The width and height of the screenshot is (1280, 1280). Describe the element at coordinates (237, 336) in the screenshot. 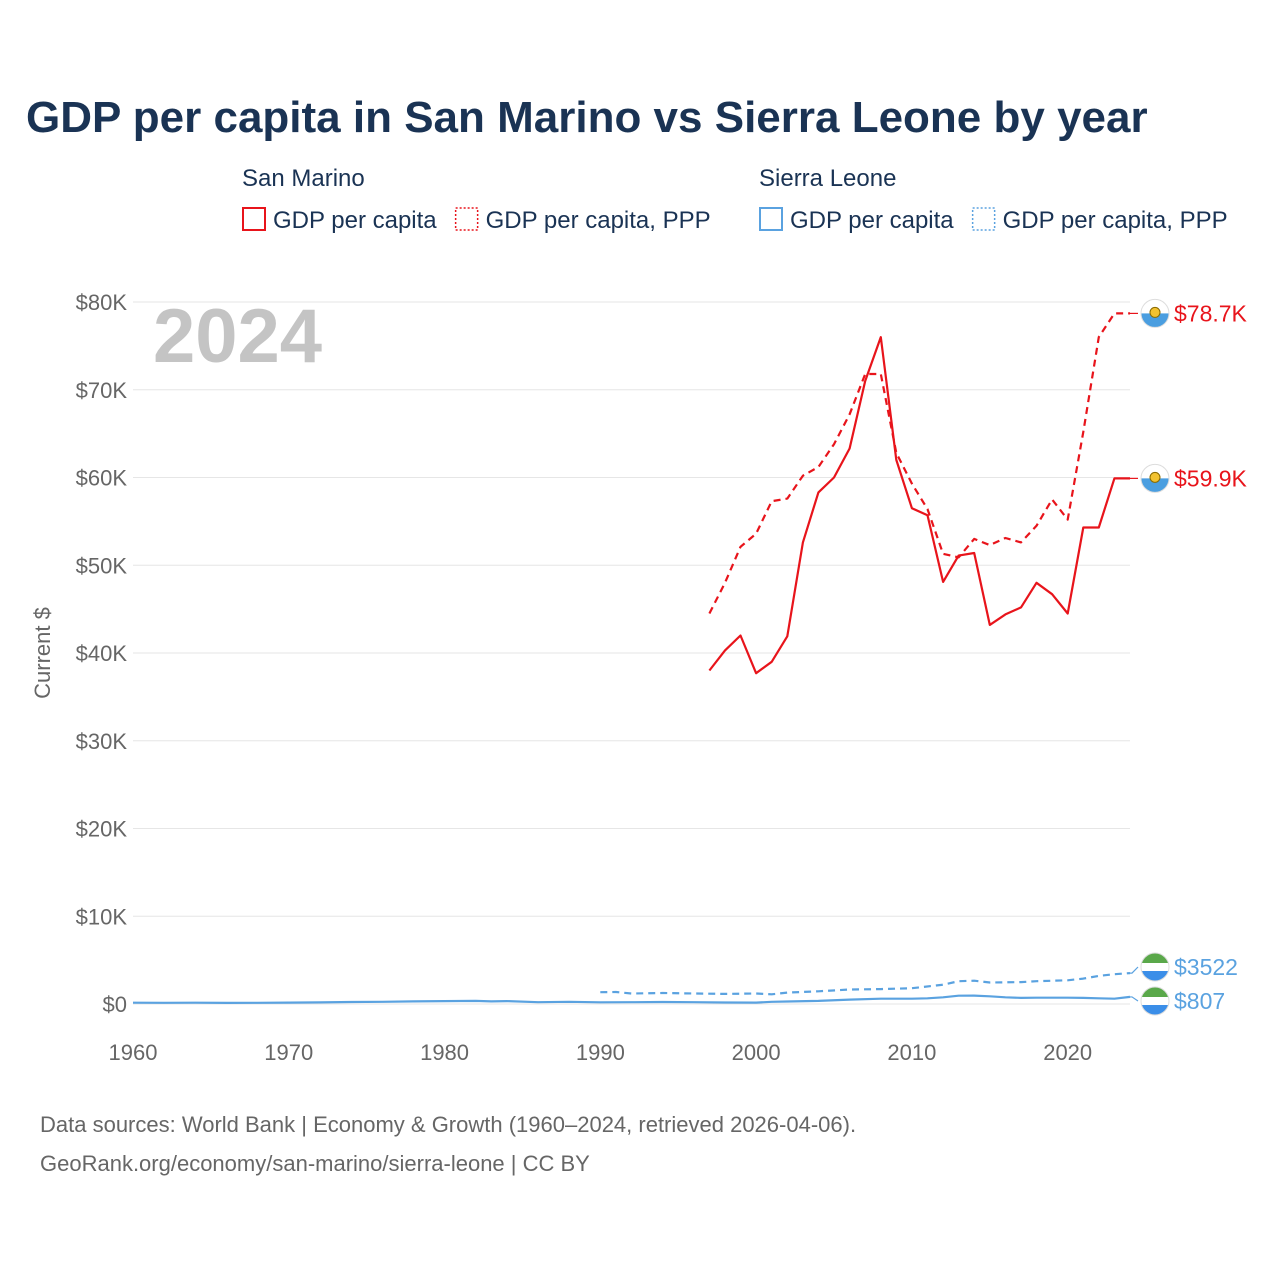

I see `current-year-watermark: 2024` at that location.